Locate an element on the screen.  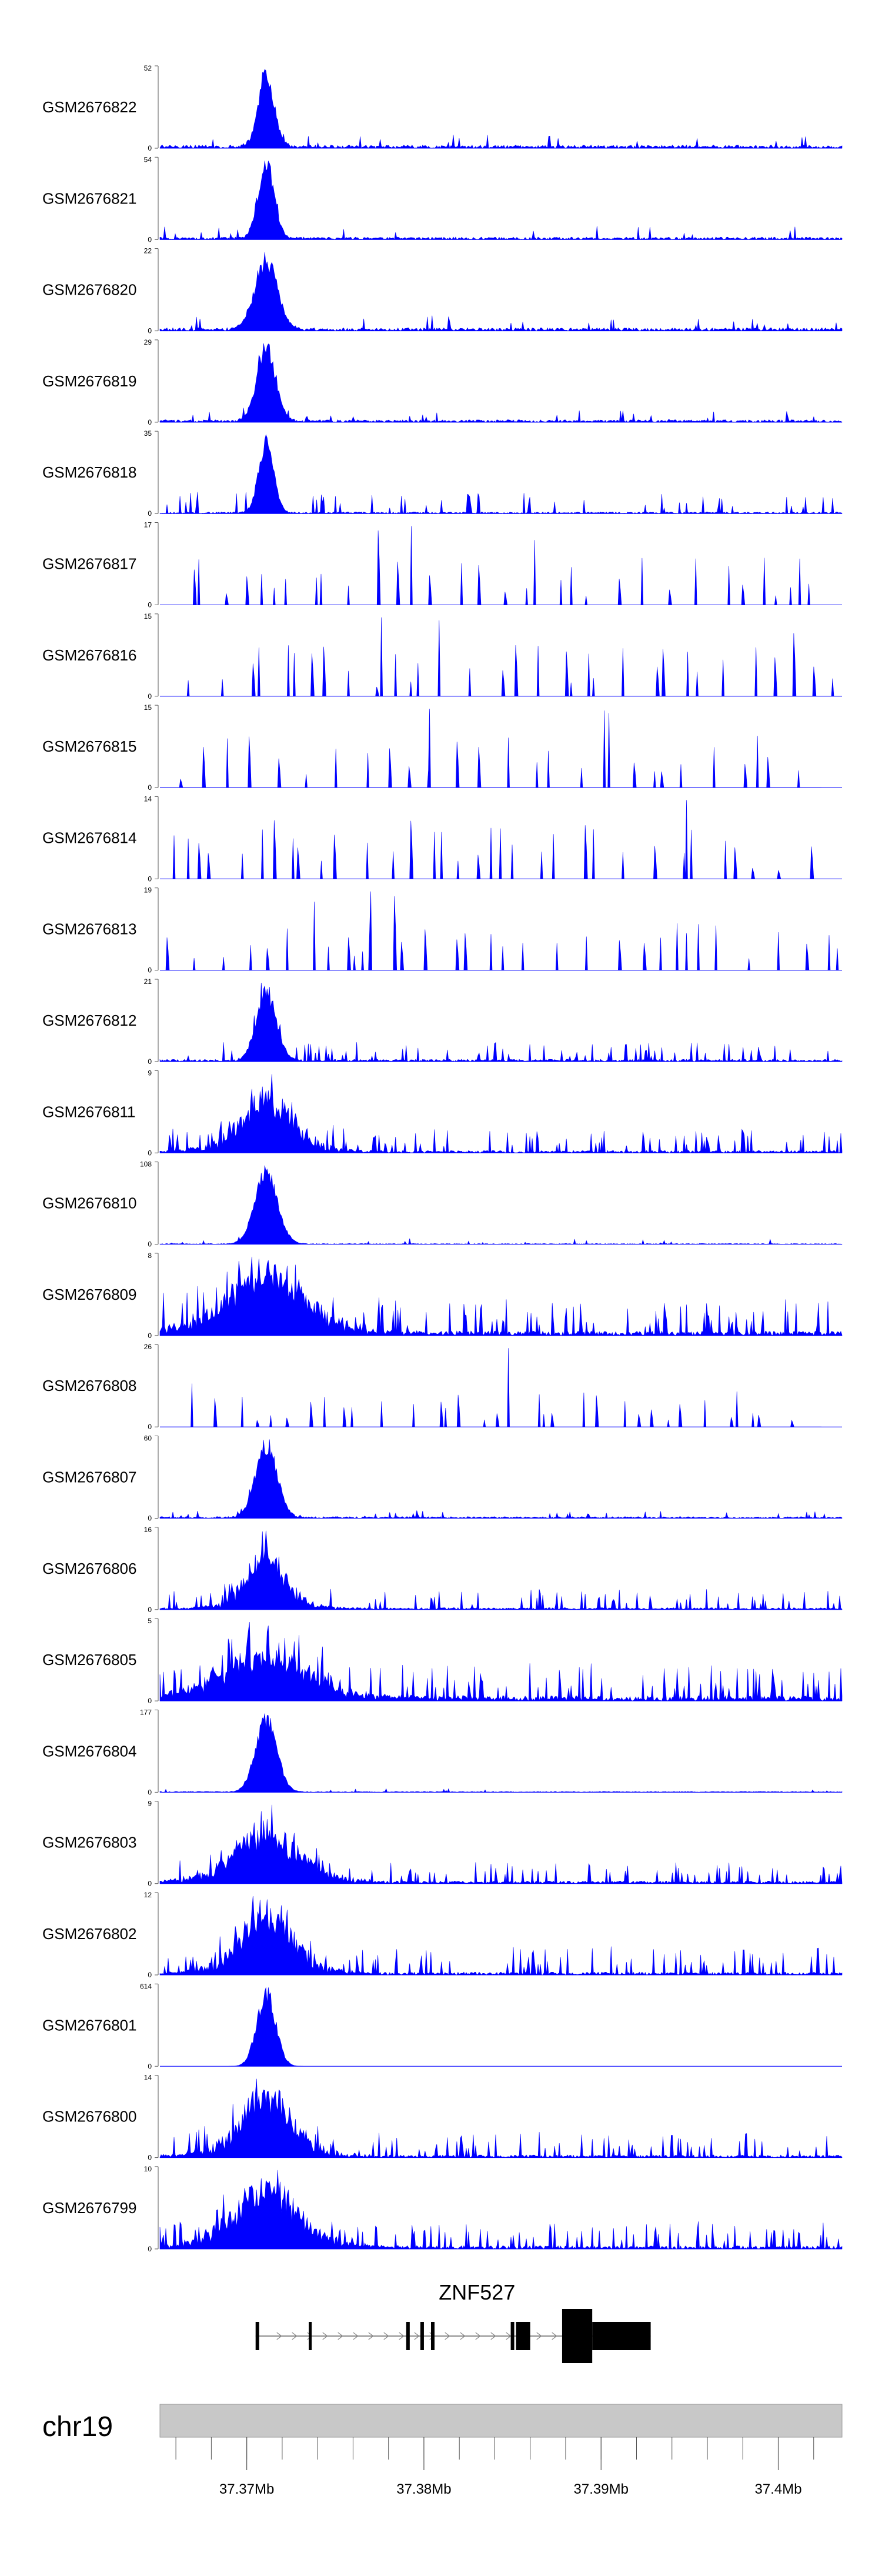
track-GSM2676819: GSM2676819 29 0 is located at coordinates (442, 382).